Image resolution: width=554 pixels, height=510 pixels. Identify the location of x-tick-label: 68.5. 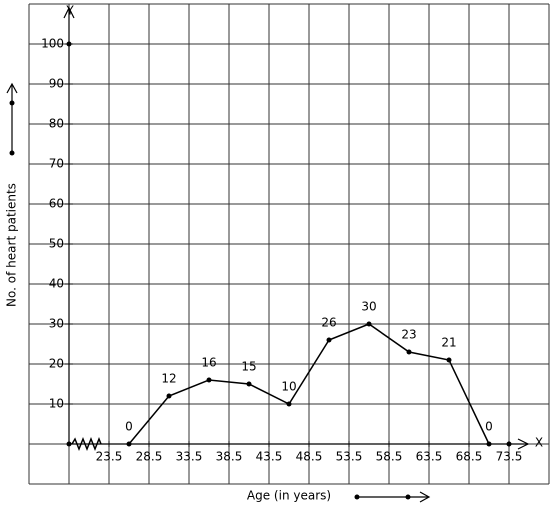
(469, 457).